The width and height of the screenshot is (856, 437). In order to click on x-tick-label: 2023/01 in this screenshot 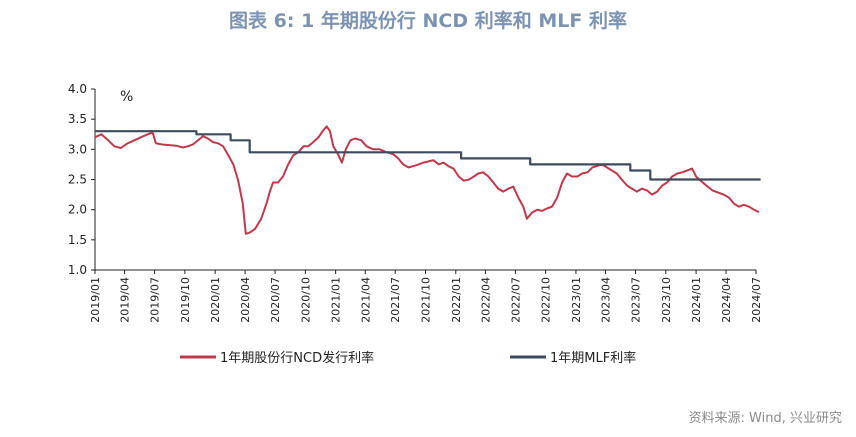, I will do `click(576, 300)`.